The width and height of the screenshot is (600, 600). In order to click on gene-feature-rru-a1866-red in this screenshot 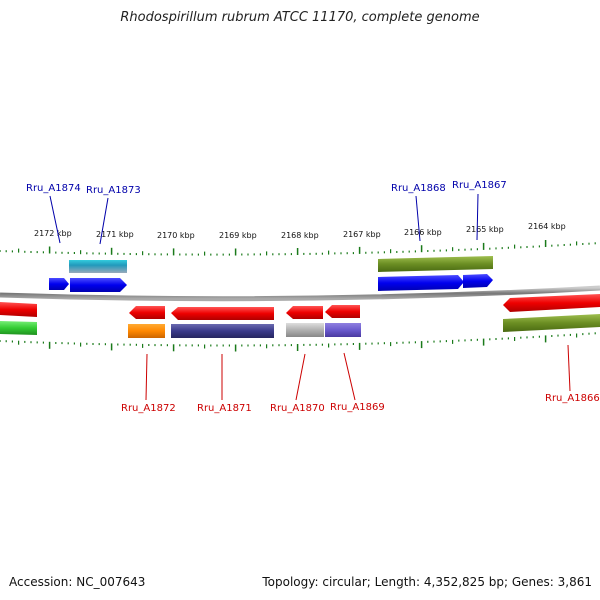, I will do `click(551, 303)`.